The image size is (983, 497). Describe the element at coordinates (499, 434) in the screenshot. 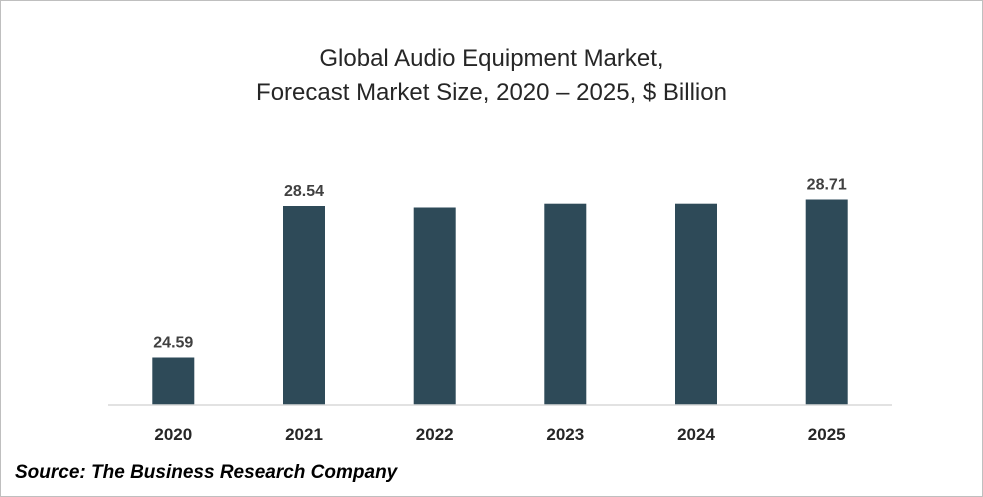

I see `tick-labels-group: 2020 2021 2022 2023 2024 2025` at that location.